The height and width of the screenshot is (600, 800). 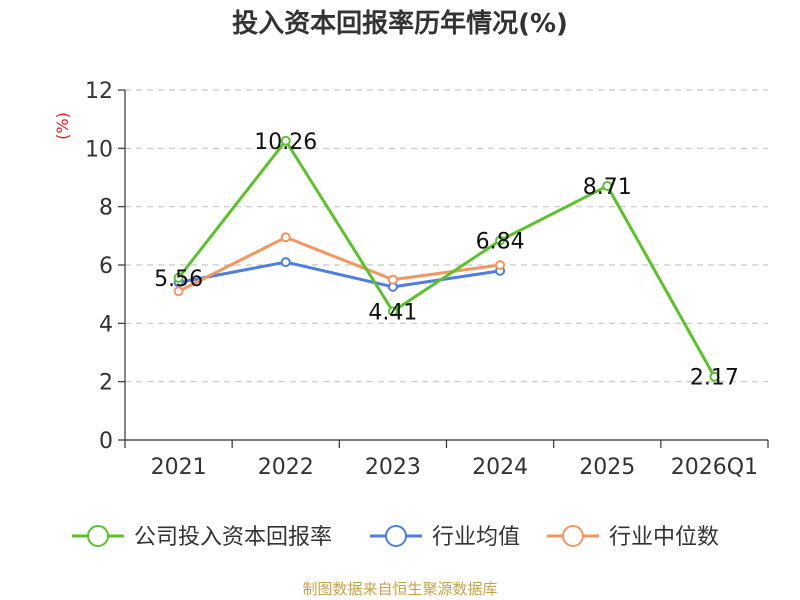 I want to click on x-tick-label: 2025, so click(x=607, y=467).